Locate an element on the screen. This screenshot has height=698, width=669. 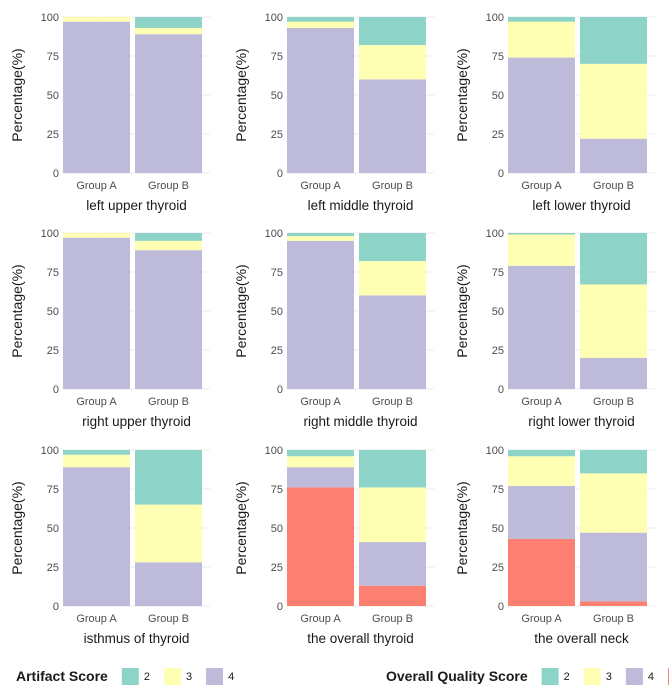
legend-title: Artifact Score is located at coordinates (62, 676).